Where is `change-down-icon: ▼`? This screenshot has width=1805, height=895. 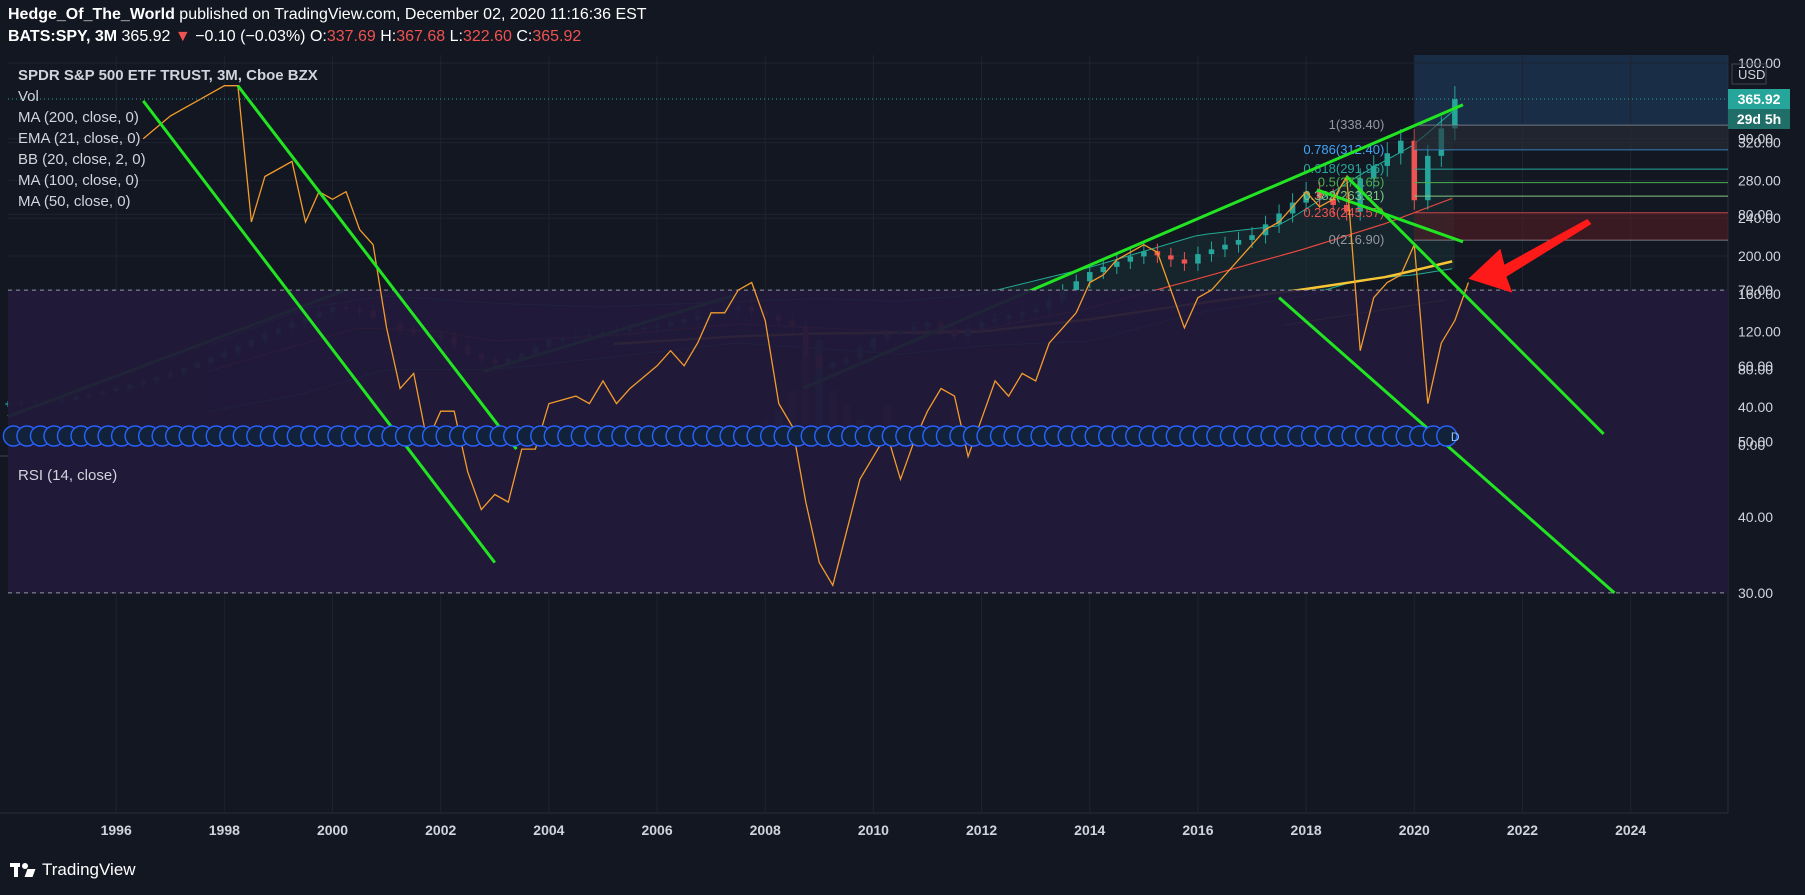
change-down-icon: ▼ is located at coordinates (182, 36).